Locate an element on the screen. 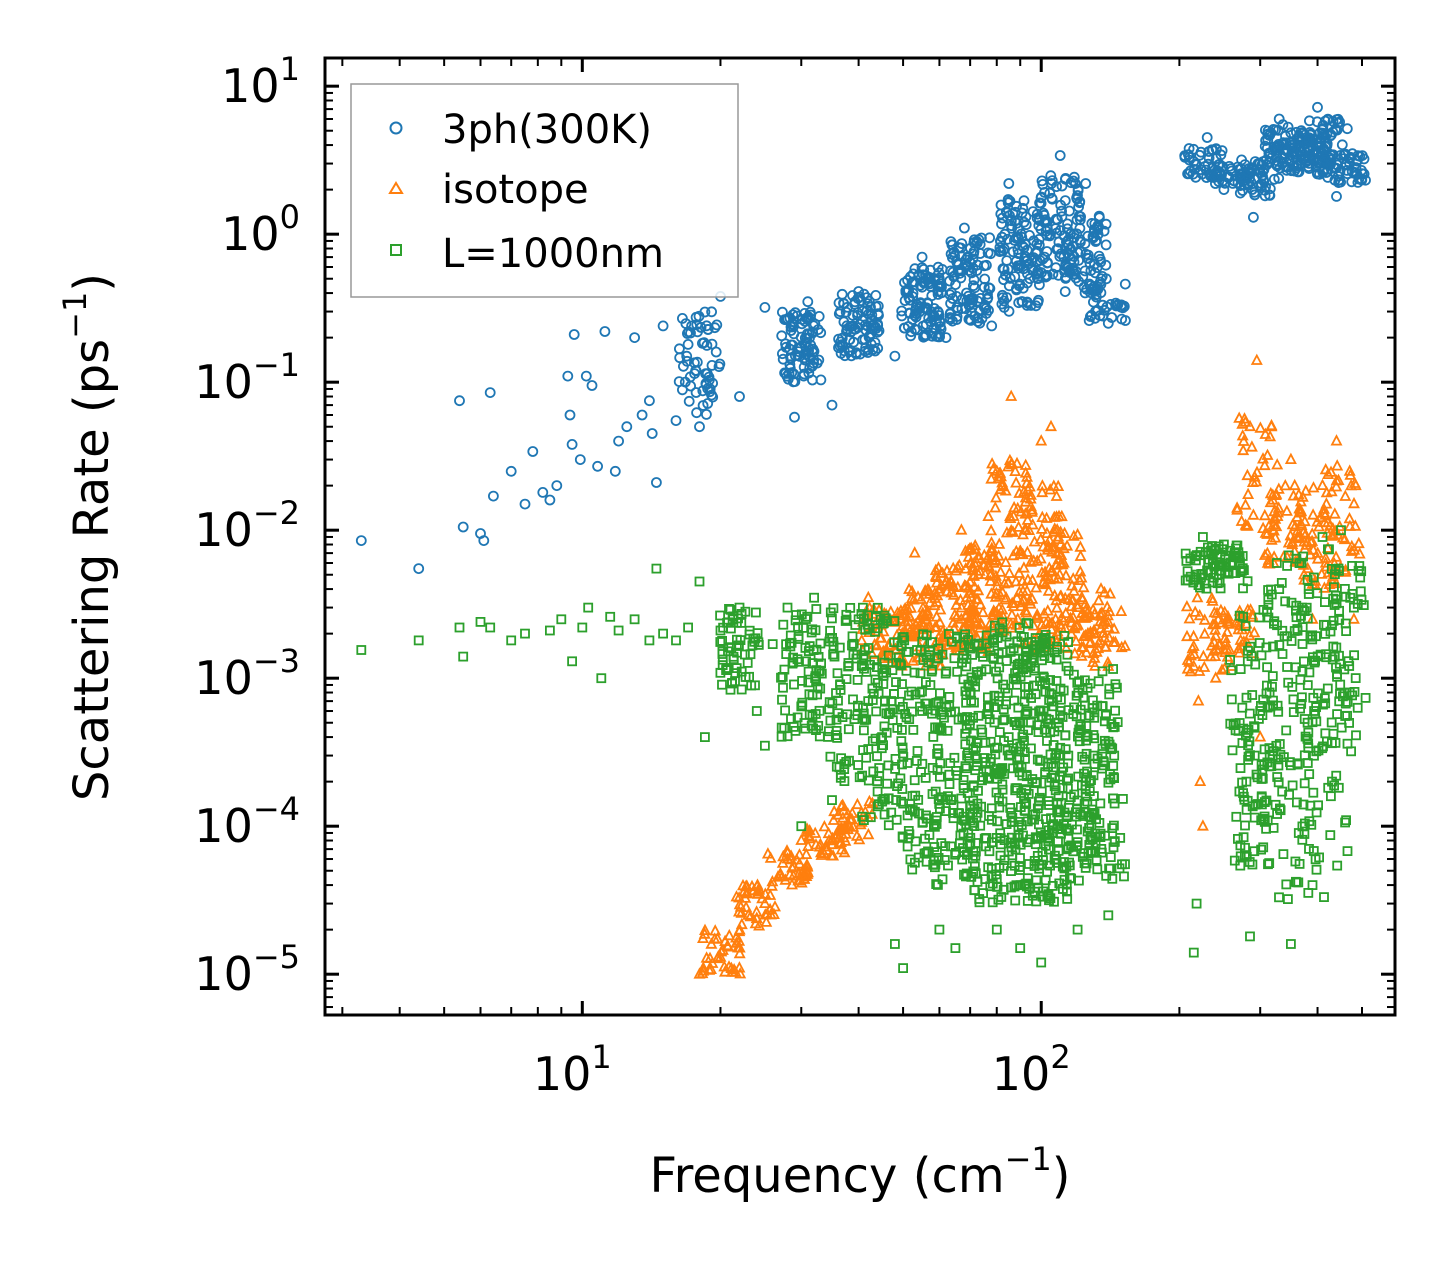 The height and width of the screenshot is (1265, 1455). y-axis-title: Scattering Rate (ps−1) is located at coordinates (88, 537).